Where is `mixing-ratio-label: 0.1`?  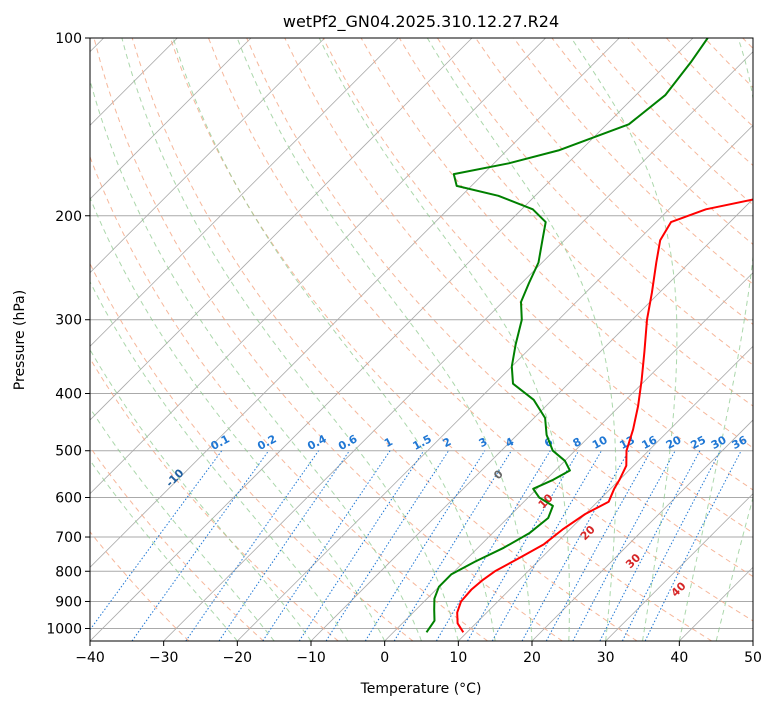
mixing-ratio-label: 0.1 is located at coordinates (220, 442).